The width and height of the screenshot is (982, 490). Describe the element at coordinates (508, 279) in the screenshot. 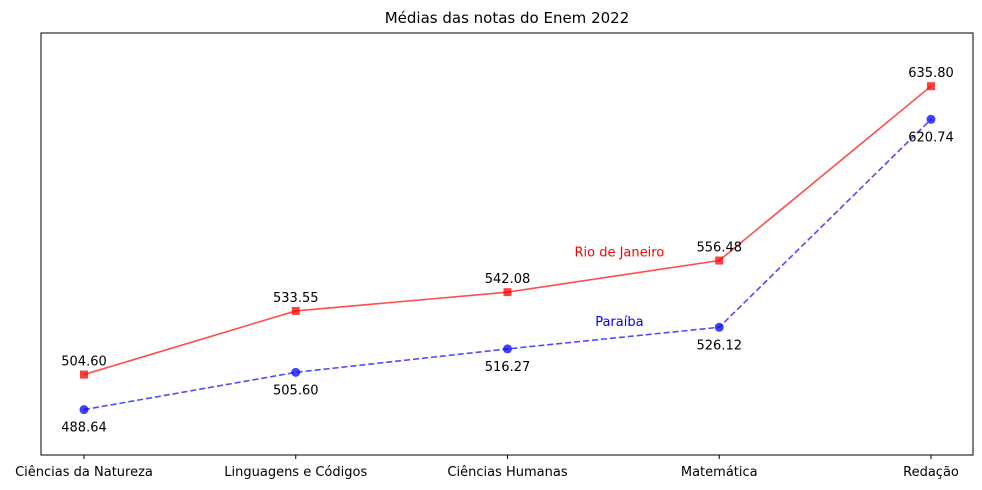

I see `data-label: 542.08` at that location.